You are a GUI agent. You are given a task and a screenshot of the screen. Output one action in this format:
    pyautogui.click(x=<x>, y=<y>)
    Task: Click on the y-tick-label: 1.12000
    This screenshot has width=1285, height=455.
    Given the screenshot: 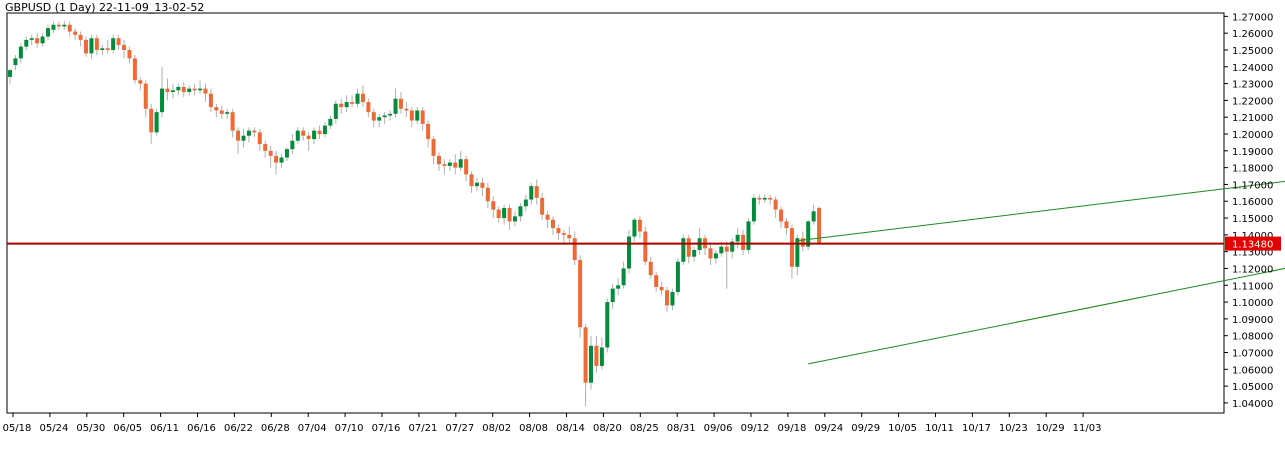 What is the action you would take?
    pyautogui.click(x=1252, y=269)
    